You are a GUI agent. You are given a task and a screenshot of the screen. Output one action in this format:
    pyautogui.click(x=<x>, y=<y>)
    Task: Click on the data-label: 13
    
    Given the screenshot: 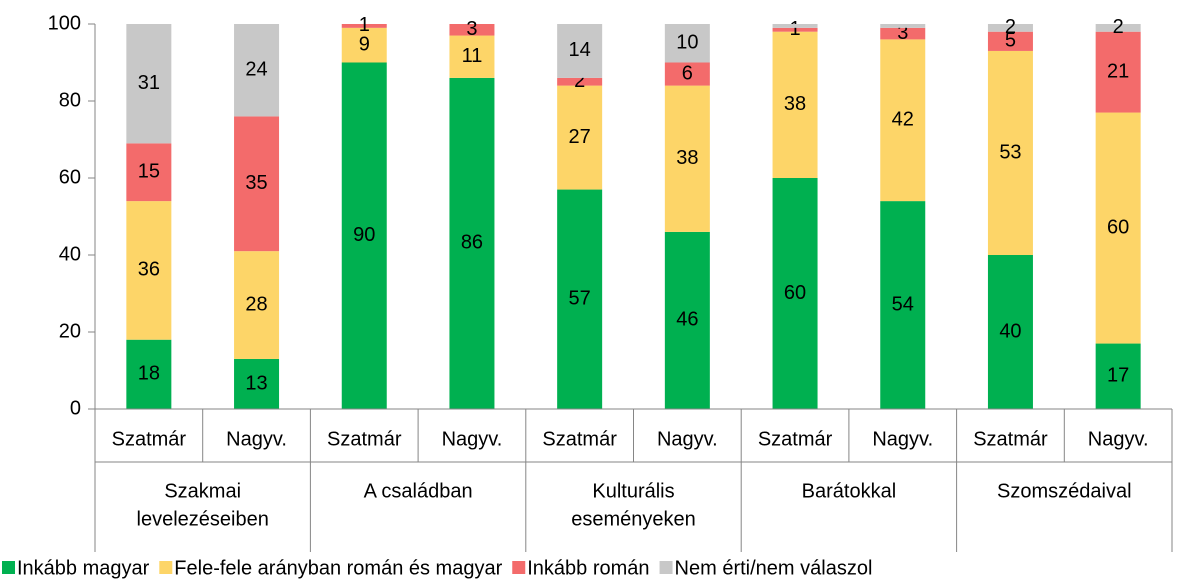 What is the action you would take?
    pyautogui.click(x=256, y=383)
    